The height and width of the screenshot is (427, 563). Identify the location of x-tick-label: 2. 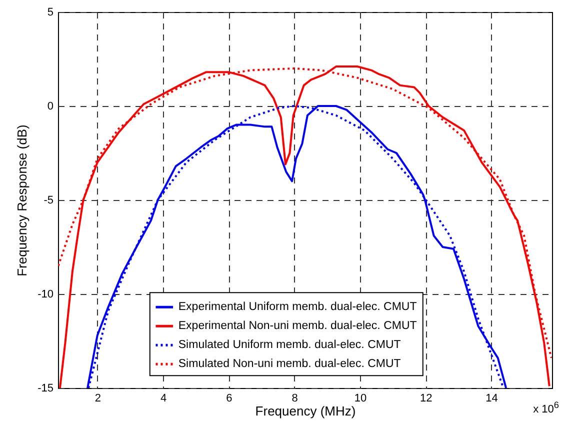
(97, 398).